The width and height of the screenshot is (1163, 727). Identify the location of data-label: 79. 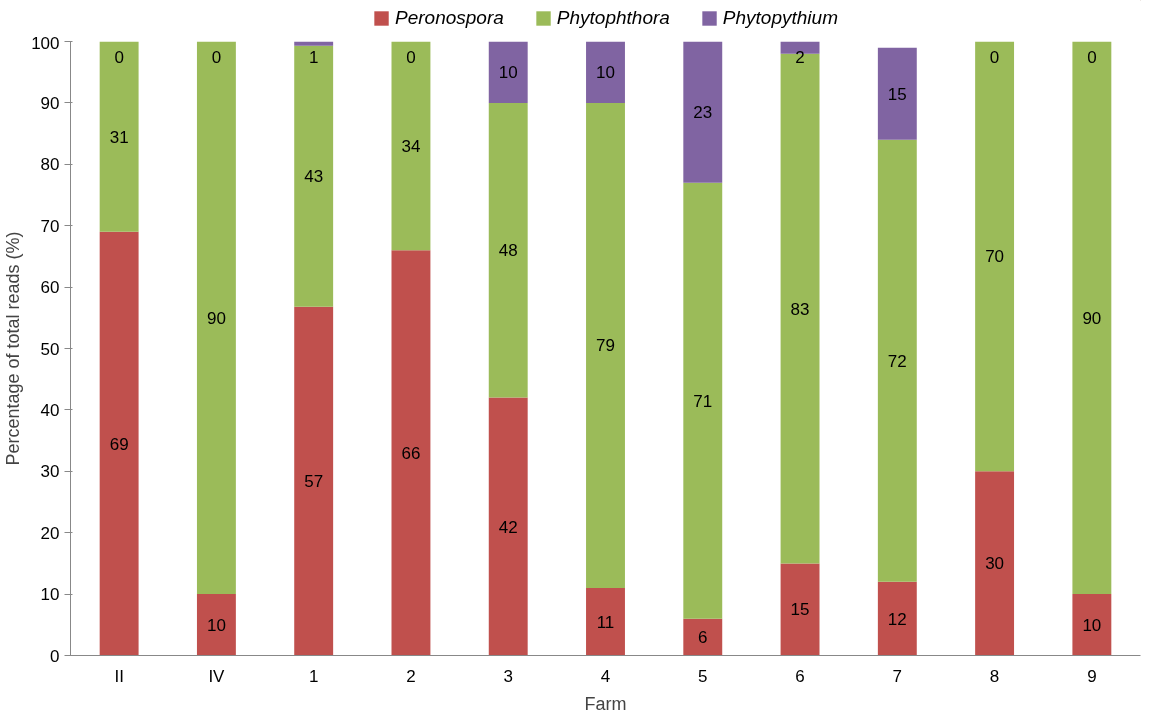
(605, 346).